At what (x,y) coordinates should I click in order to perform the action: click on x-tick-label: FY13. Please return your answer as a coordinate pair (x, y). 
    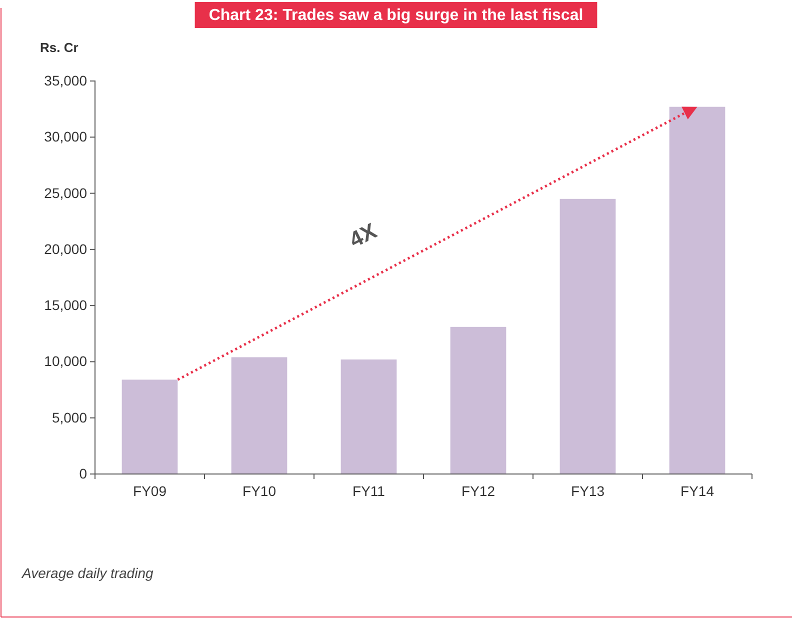
    Looking at the image, I should click on (588, 490).